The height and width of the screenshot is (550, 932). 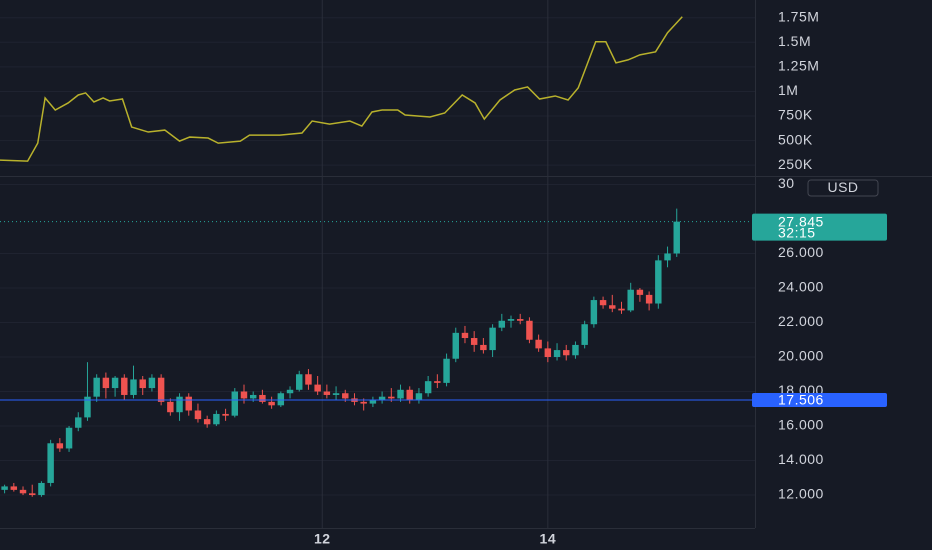 I want to click on y-tick-label: 16.000, so click(x=801, y=425).